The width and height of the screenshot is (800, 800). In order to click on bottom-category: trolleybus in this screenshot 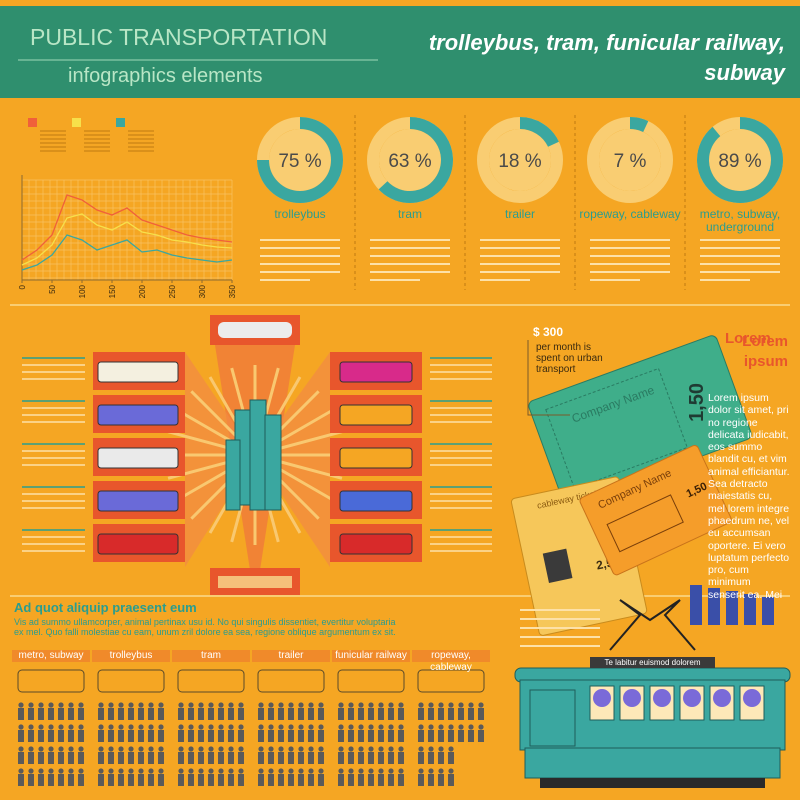, I will do `click(131, 655)`.